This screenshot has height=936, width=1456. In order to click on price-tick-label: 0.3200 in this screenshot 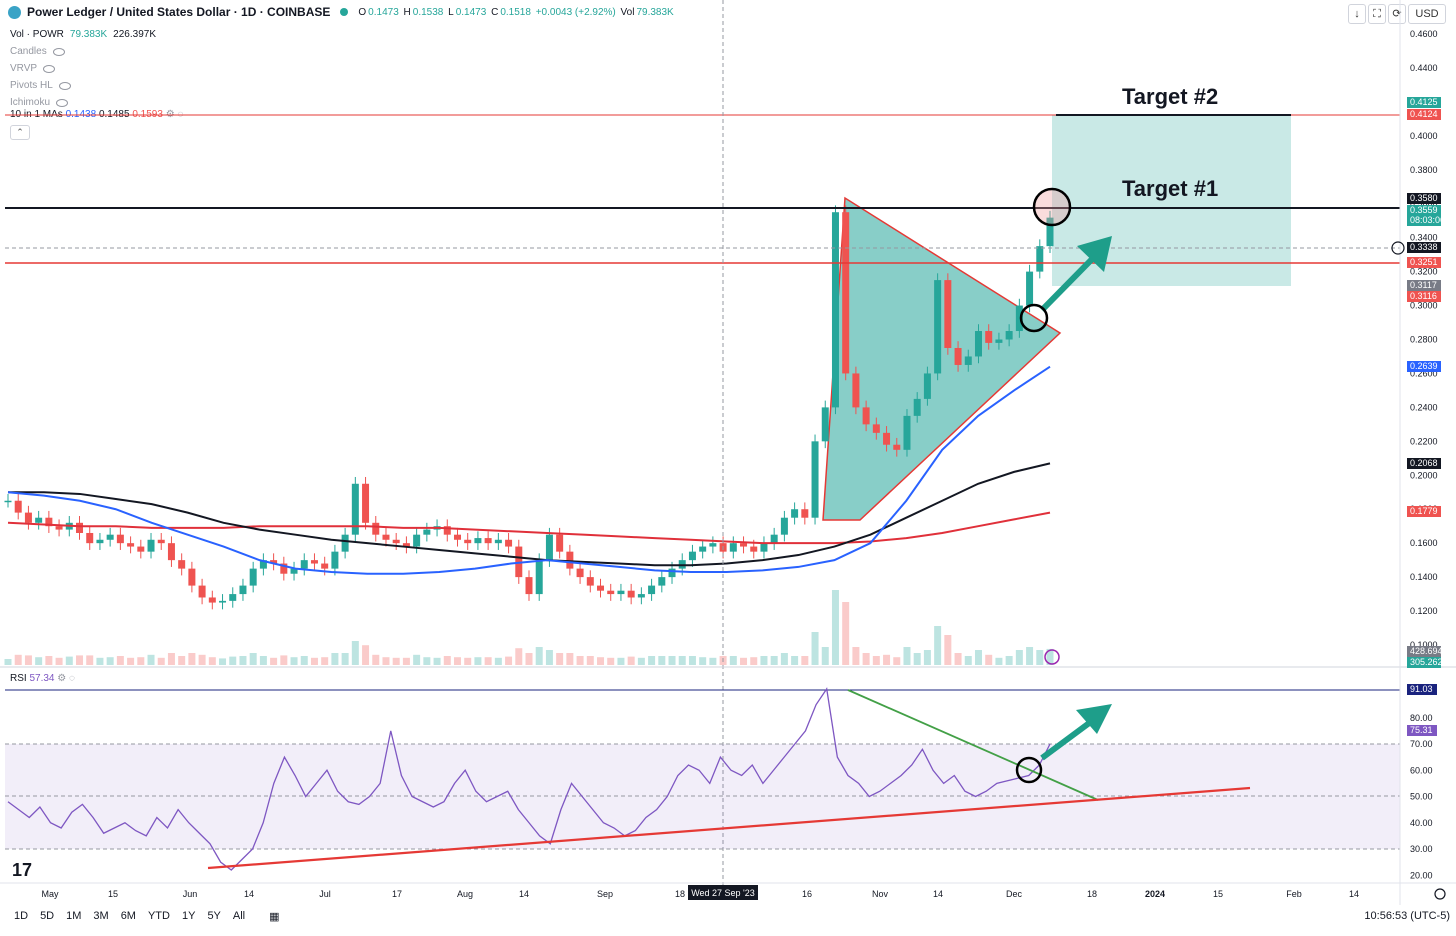, I will do `click(1424, 272)`.